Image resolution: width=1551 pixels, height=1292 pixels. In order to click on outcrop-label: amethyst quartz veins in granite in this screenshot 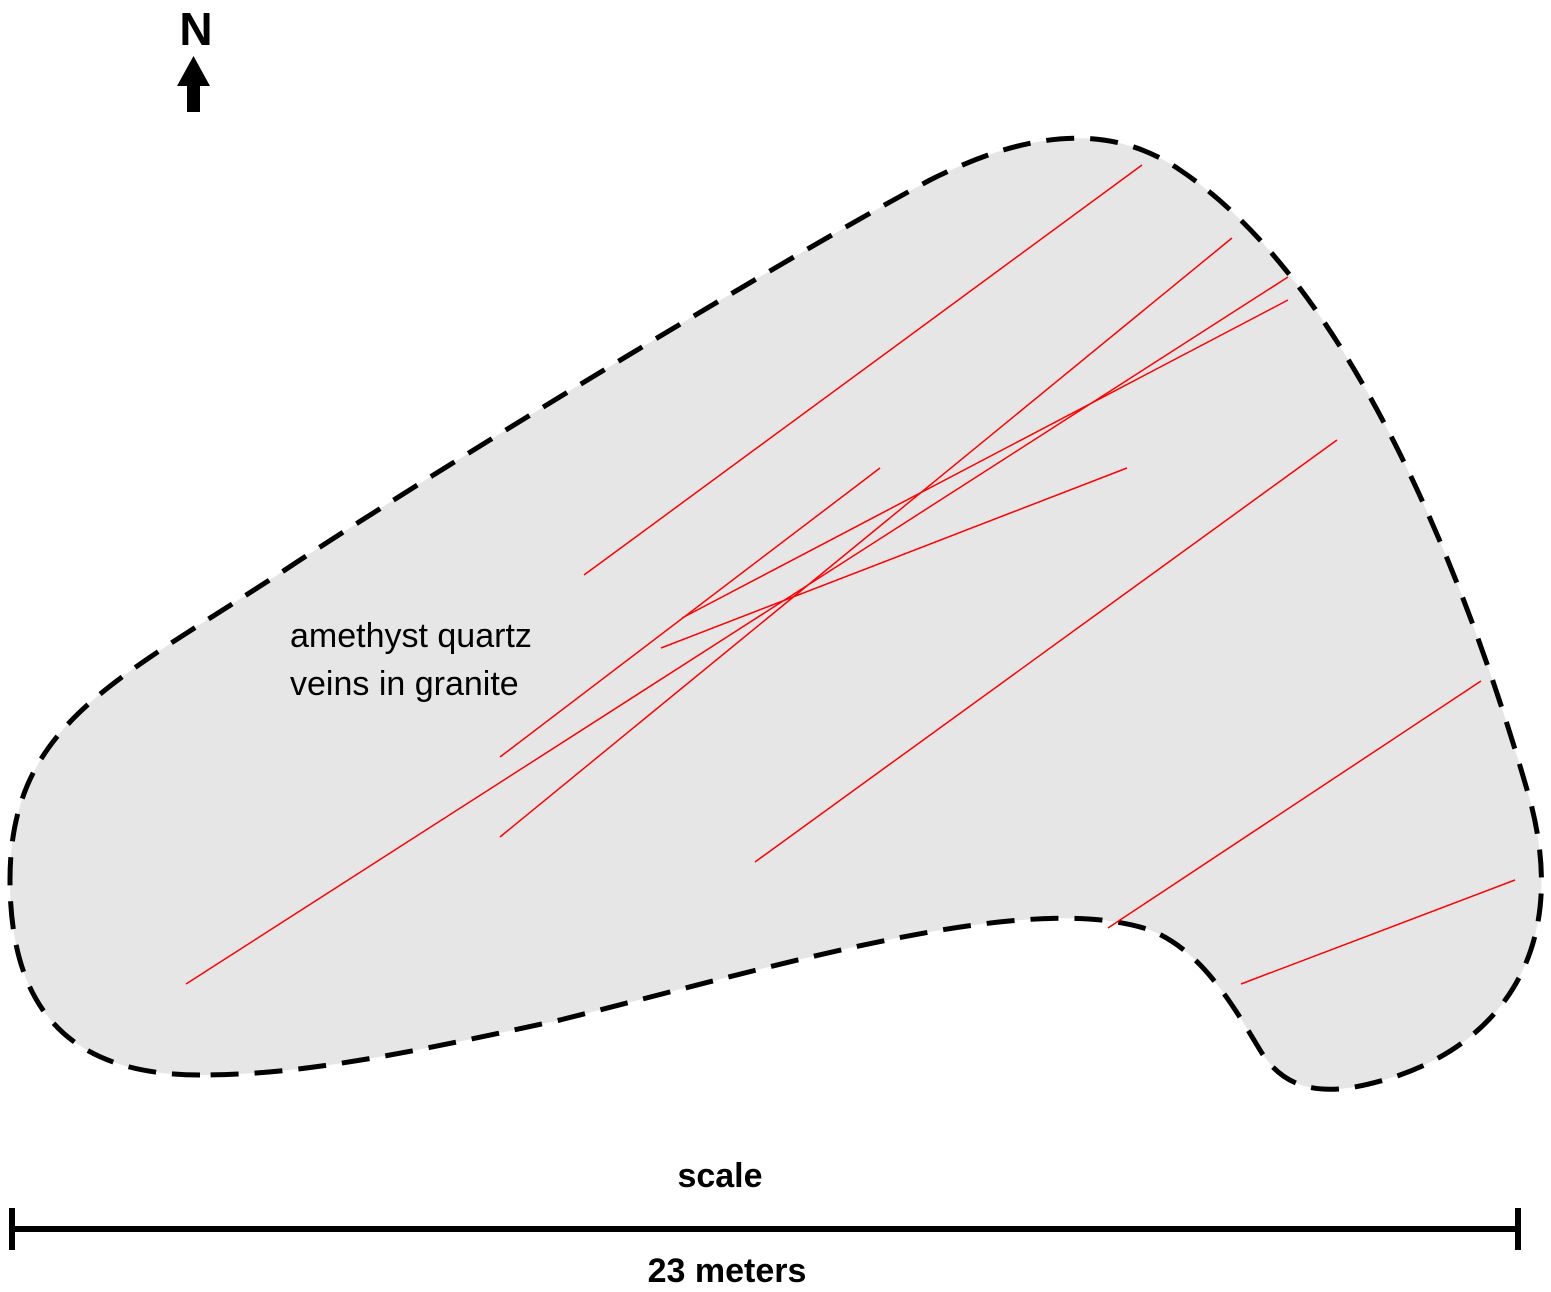, I will do `click(411, 660)`.